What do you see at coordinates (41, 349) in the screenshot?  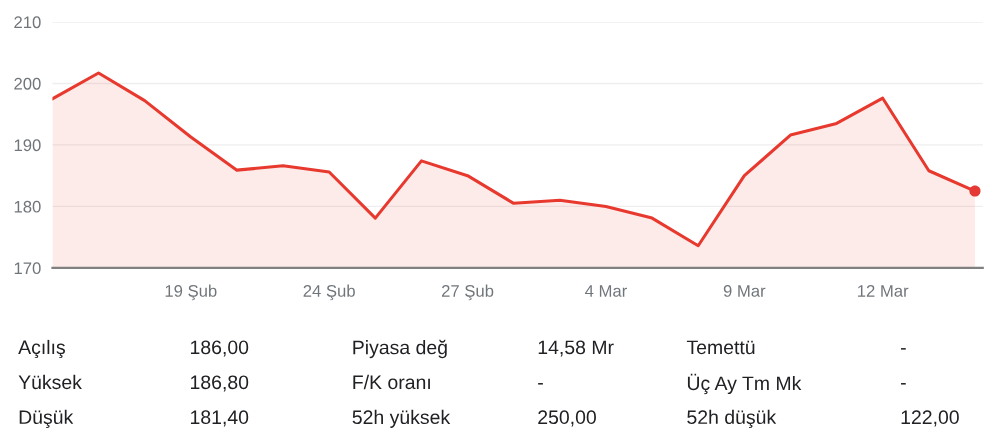 I see `text: Açılış` at bounding box center [41, 349].